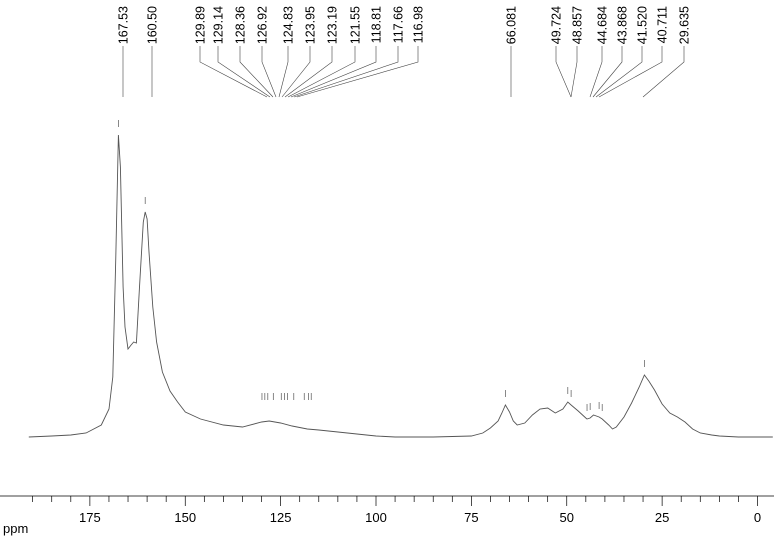 The width and height of the screenshot is (774, 537). I want to click on x-tick-label: 0, so click(757, 517).